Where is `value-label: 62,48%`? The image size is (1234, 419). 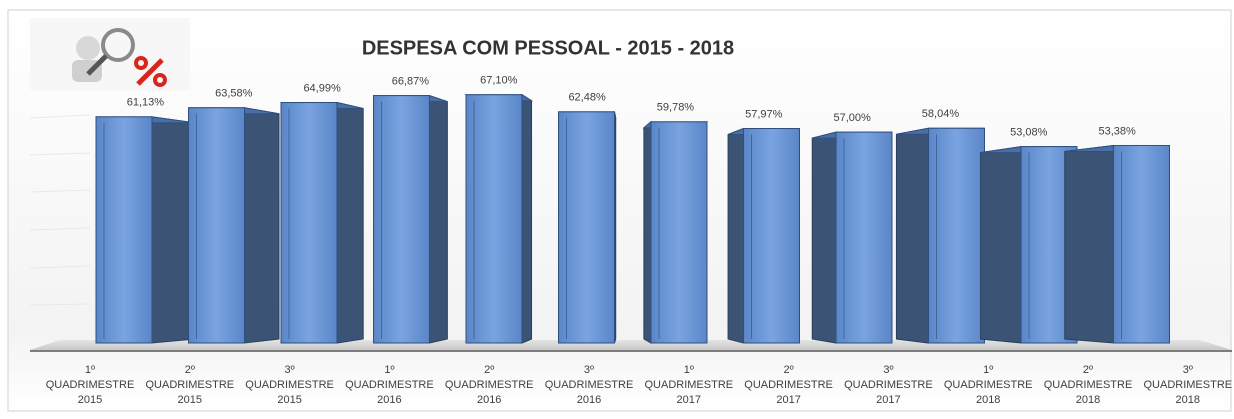 value-label: 62,48% is located at coordinates (587, 98).